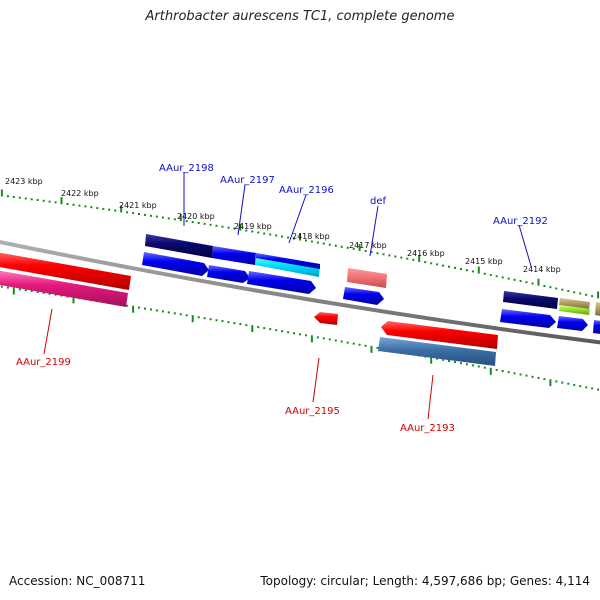 Image resolution: width=600 pixels, height=600 pixels. I want to click on gene-label-aaur-2196: AAur_2196, so click(306, 190).